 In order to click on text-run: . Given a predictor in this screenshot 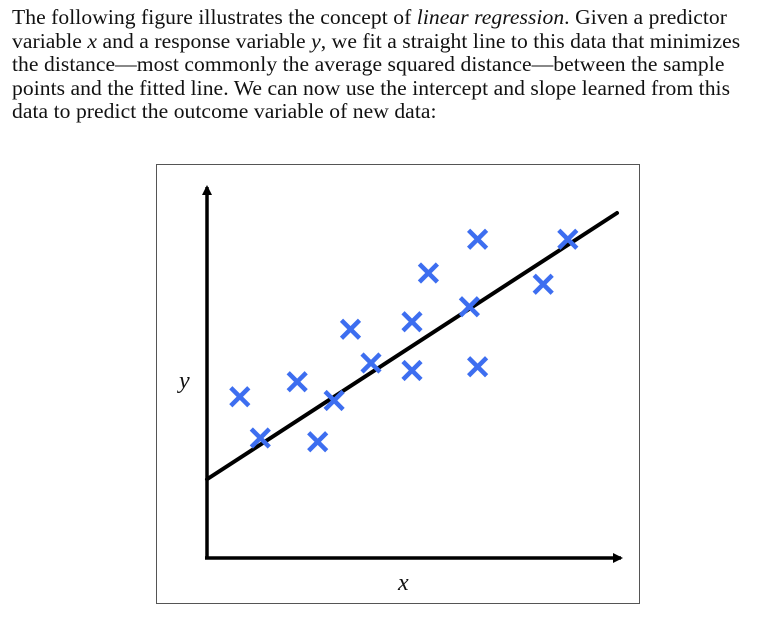, I will do `click(646, 17)`.